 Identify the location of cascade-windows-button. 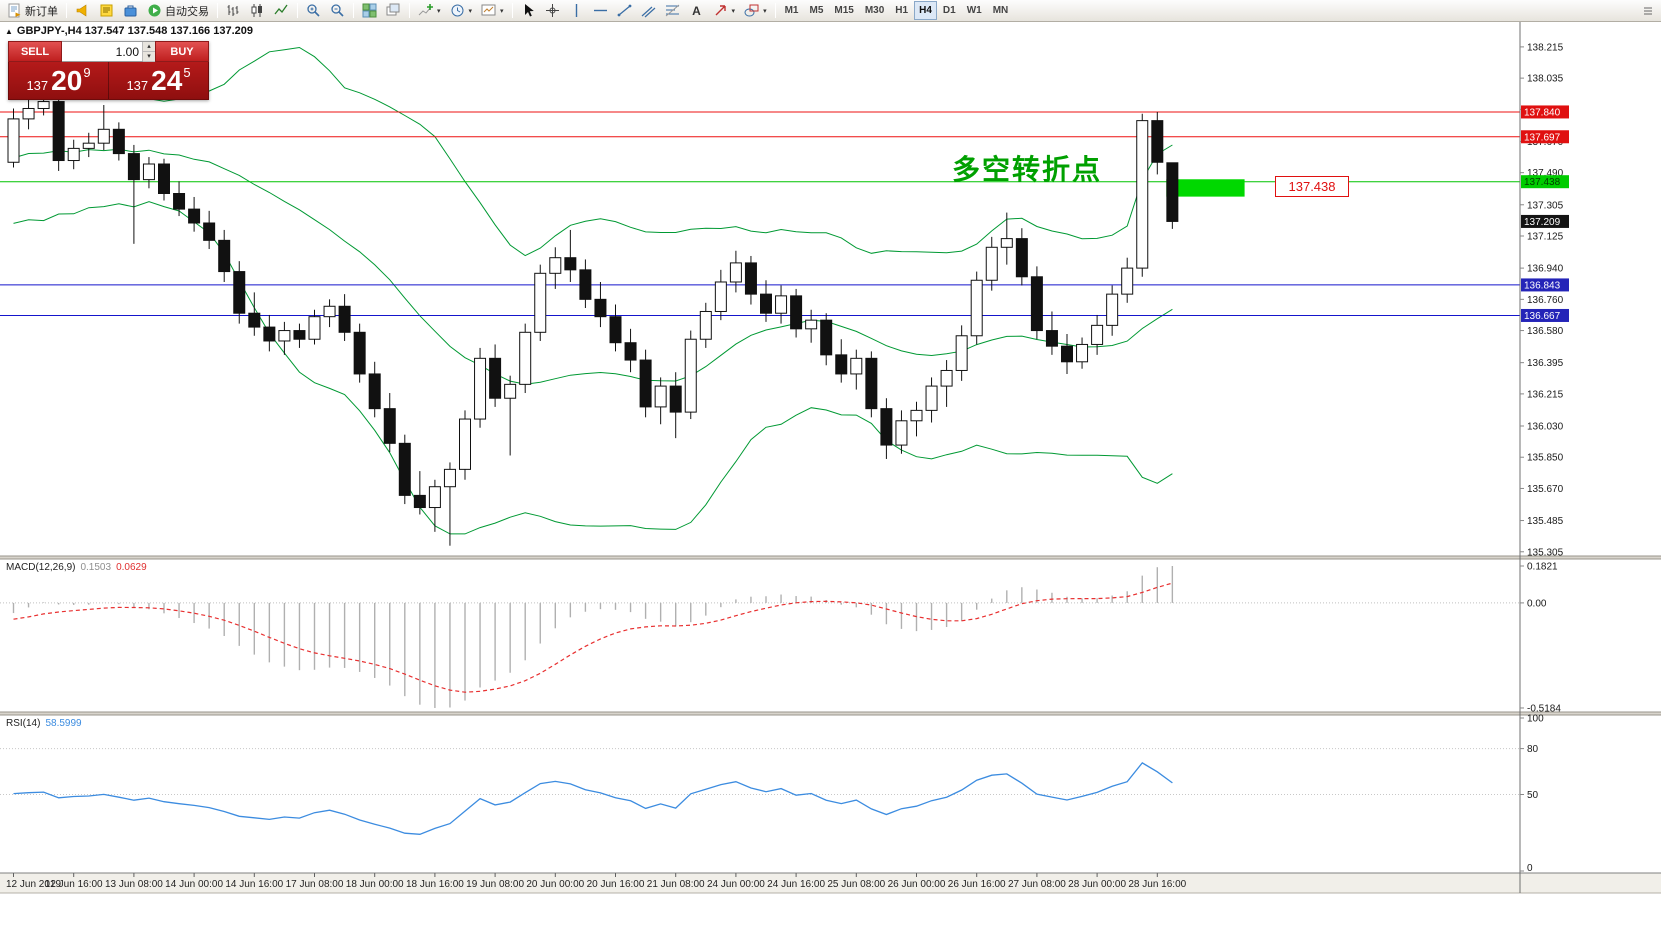
(393, 10).